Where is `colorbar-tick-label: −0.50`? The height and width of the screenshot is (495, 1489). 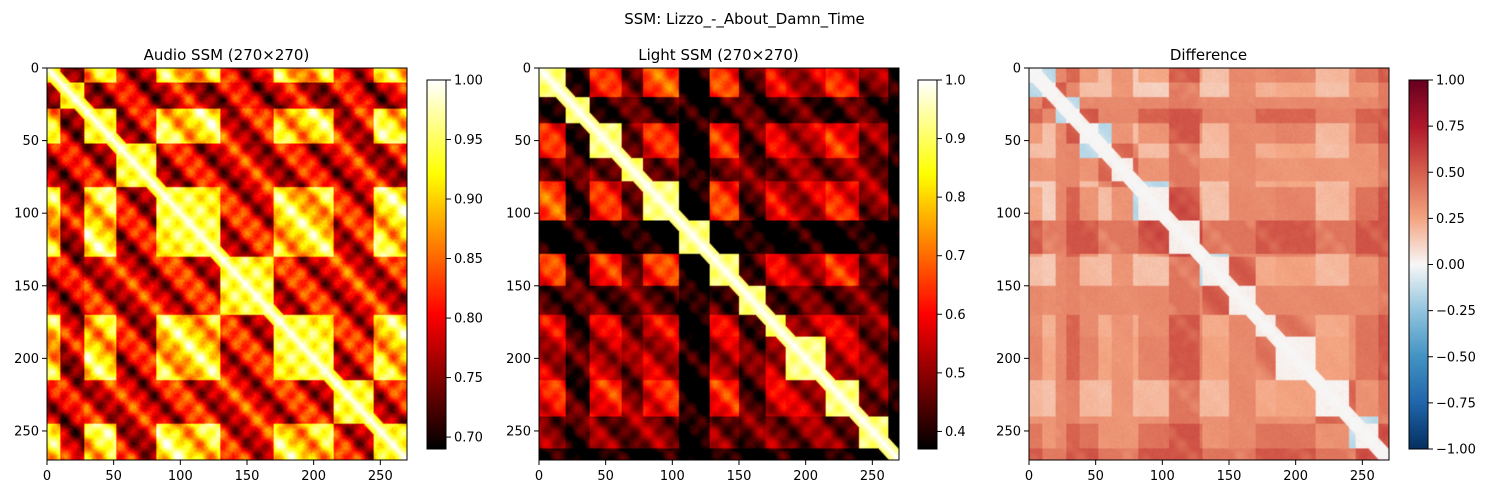
colorbar-tick-label: −0.50 is located at coordinates (1456, 357).